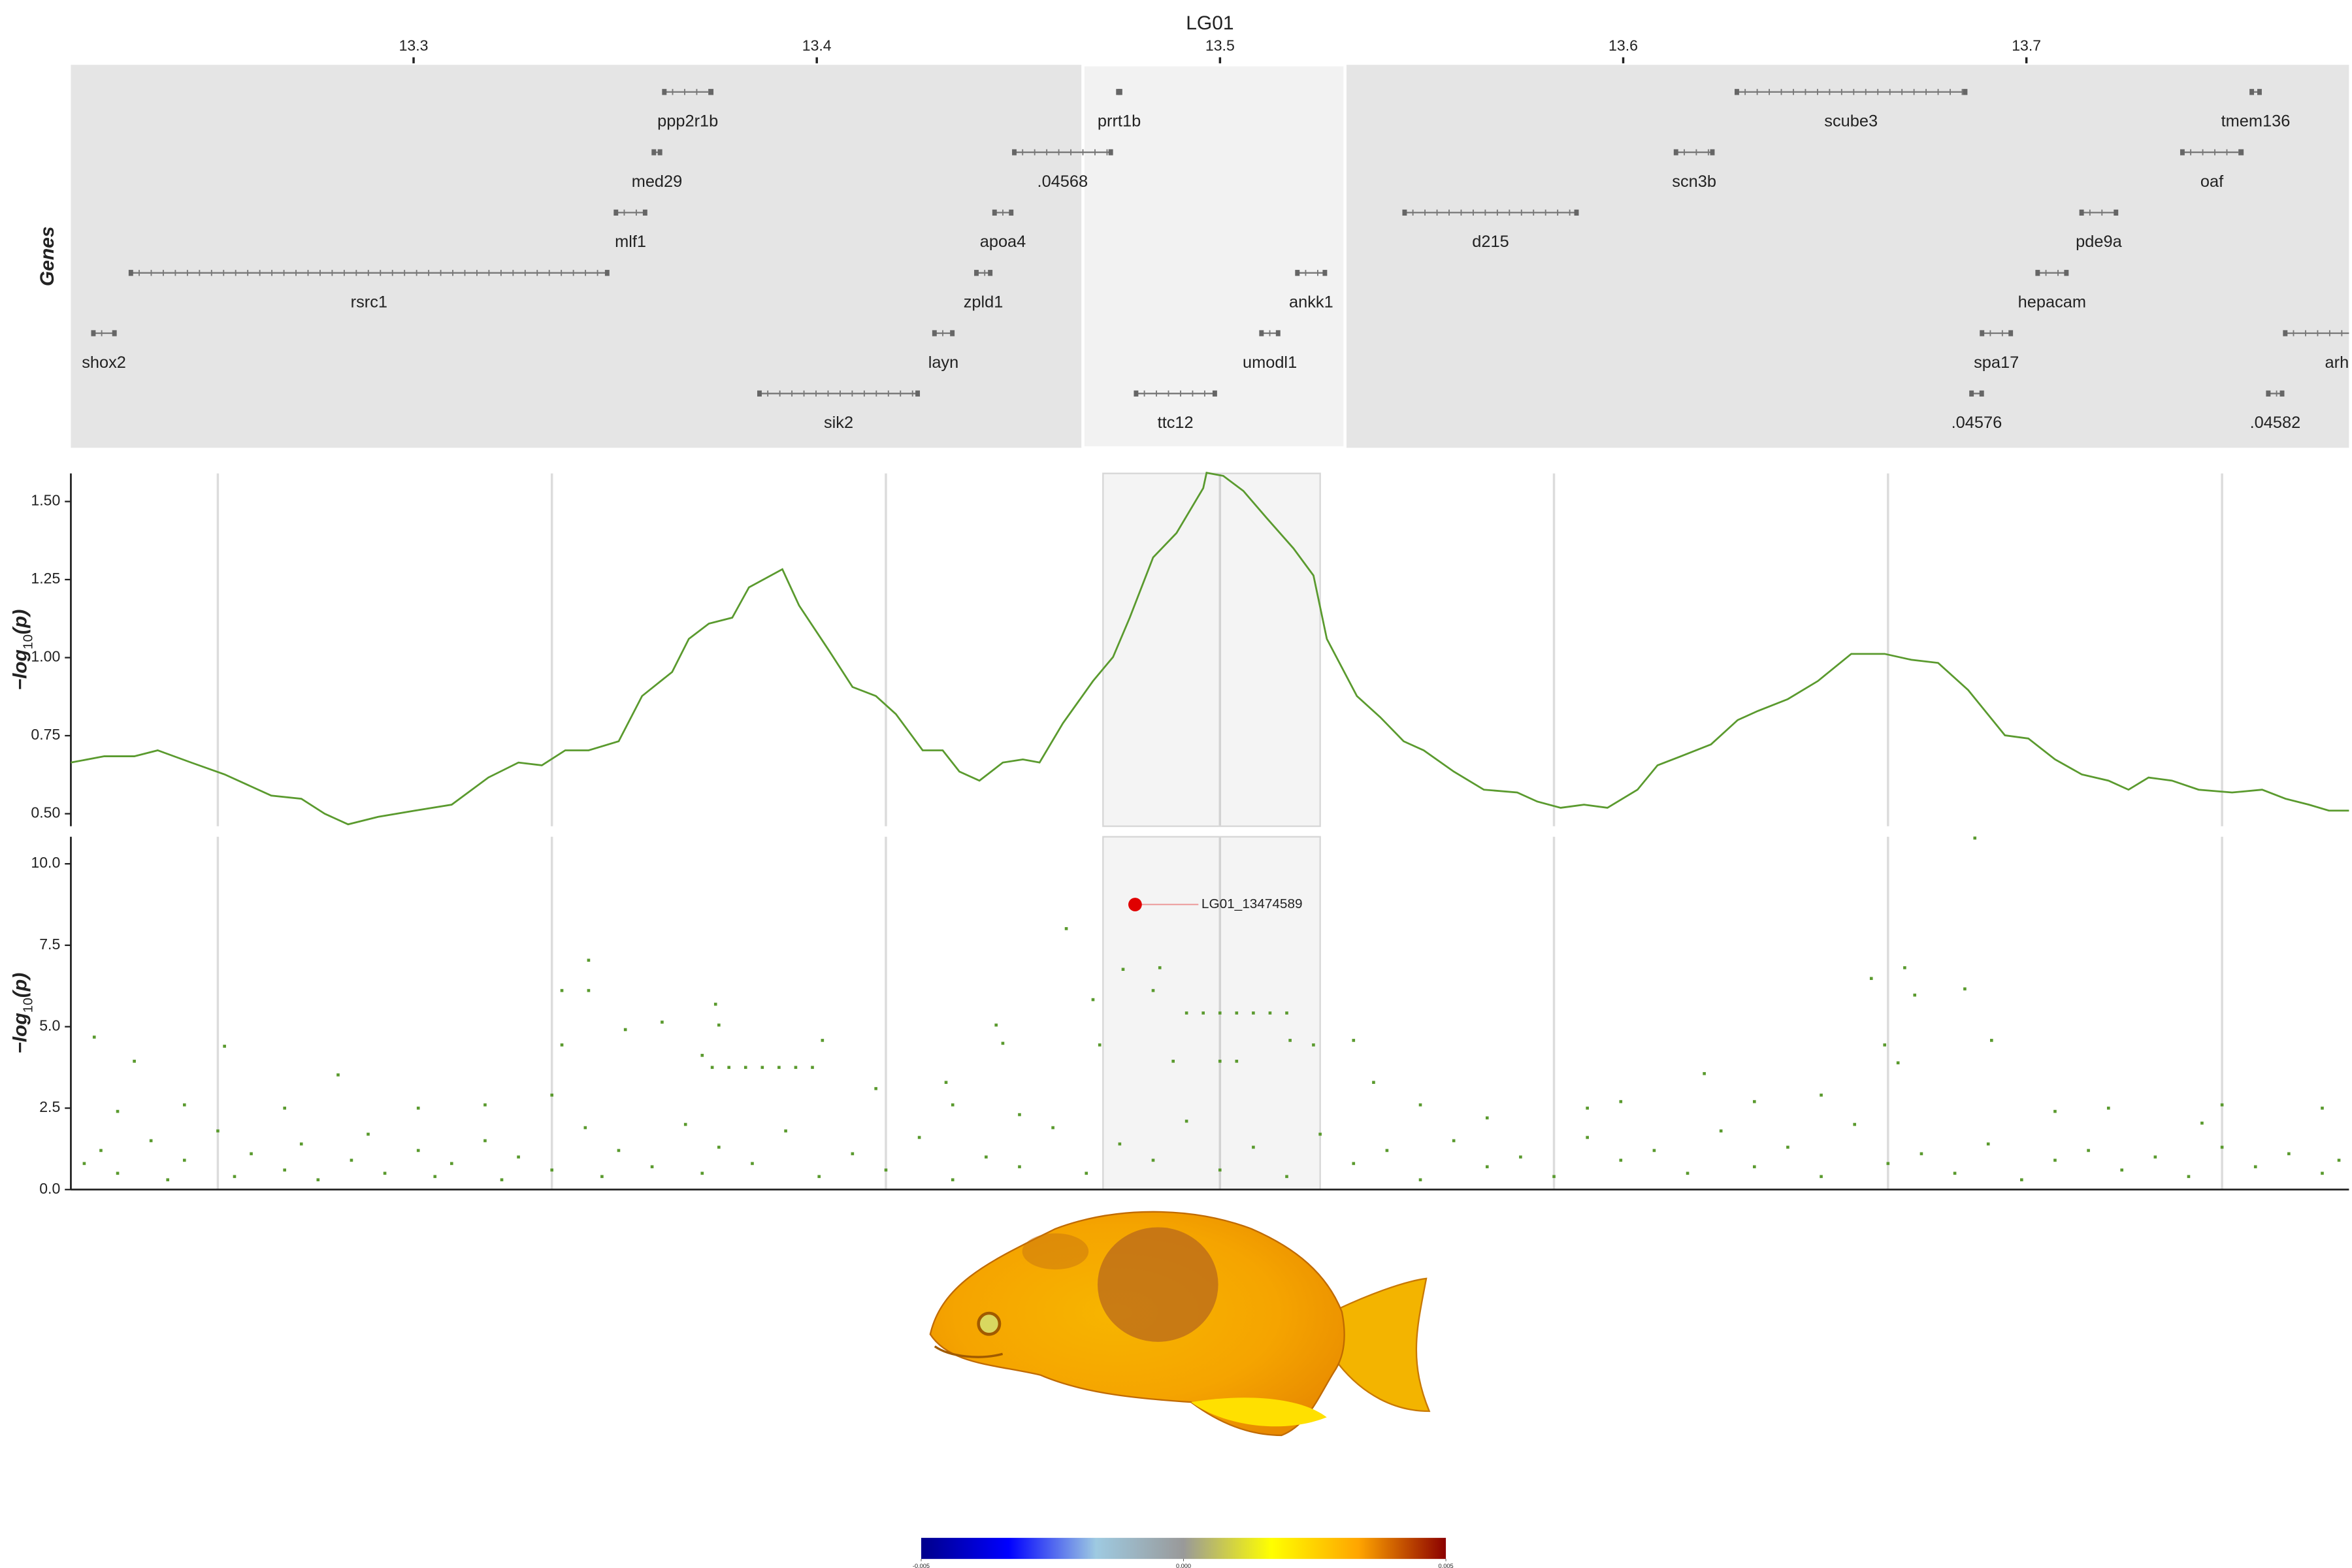 This screenshot has width=2352, height=1568. What do you see at coordinates (369, 302) in the screenshot?
I see `gene-label: rsrc1` at bounding box center [369, 302].